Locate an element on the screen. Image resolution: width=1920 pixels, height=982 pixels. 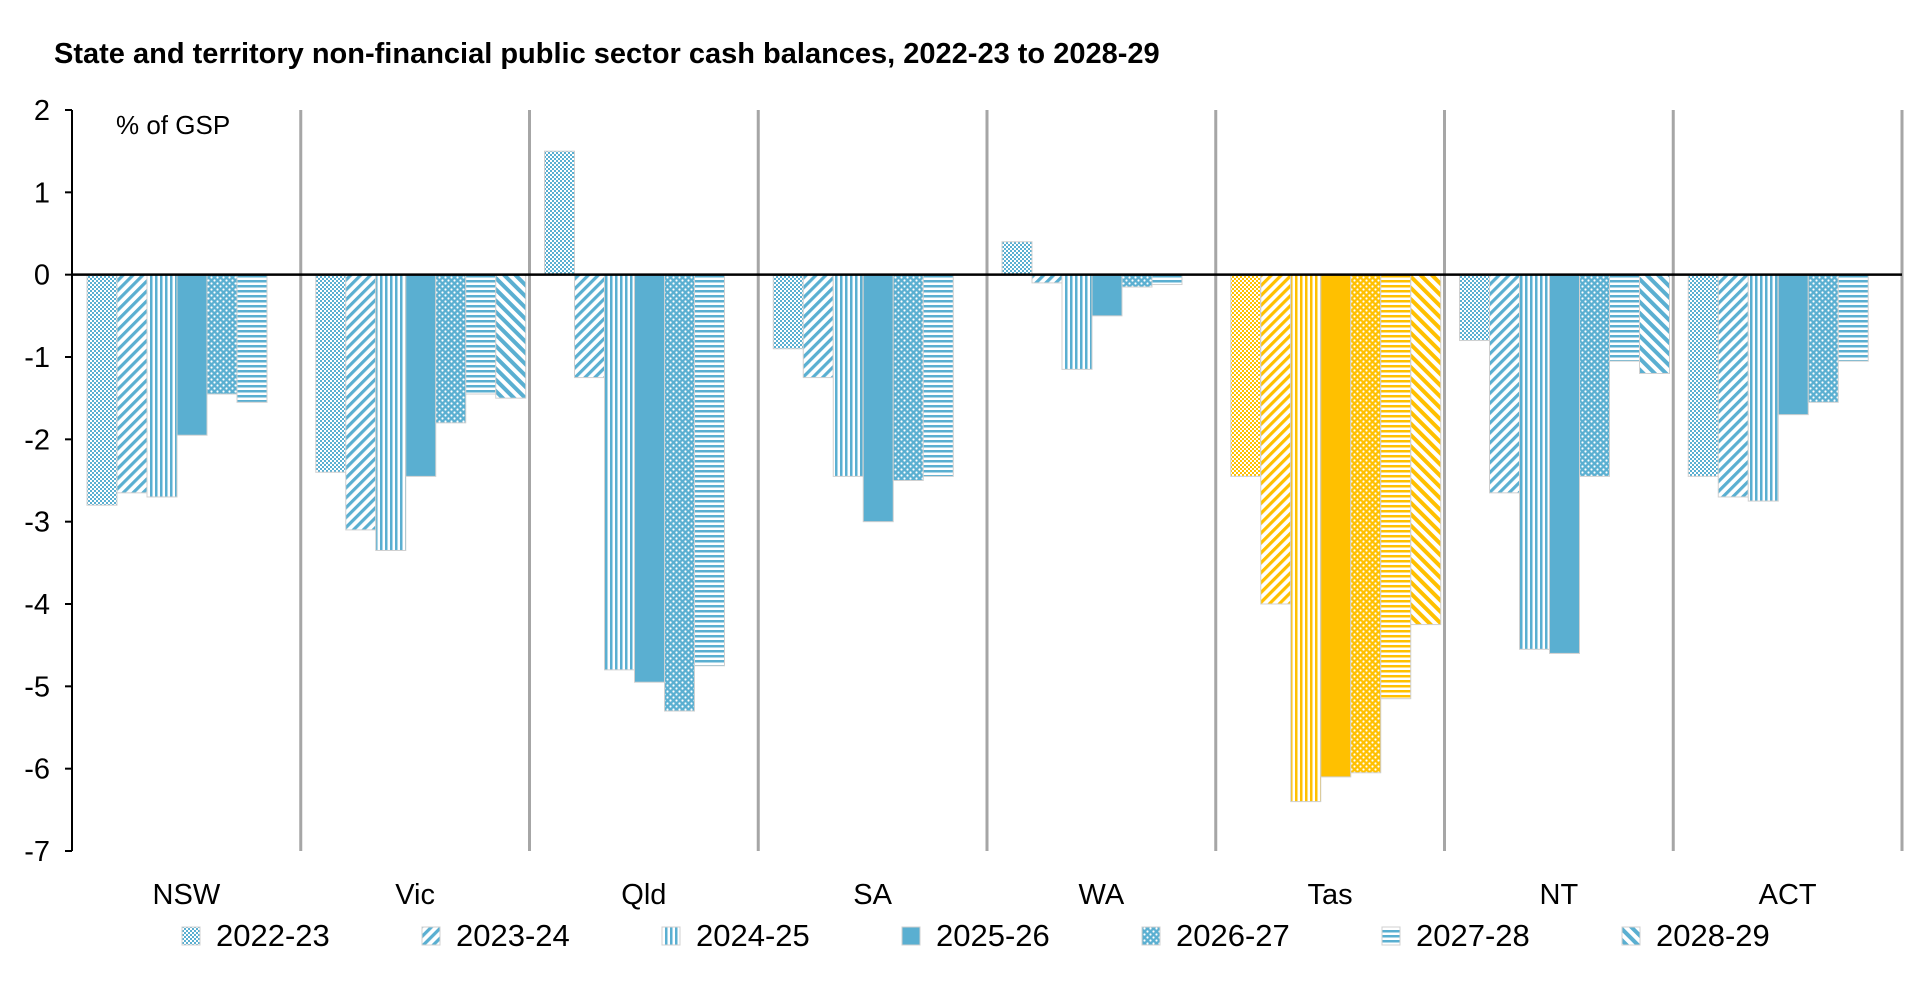
category-label: Vic is located at coordinates (415, 895).